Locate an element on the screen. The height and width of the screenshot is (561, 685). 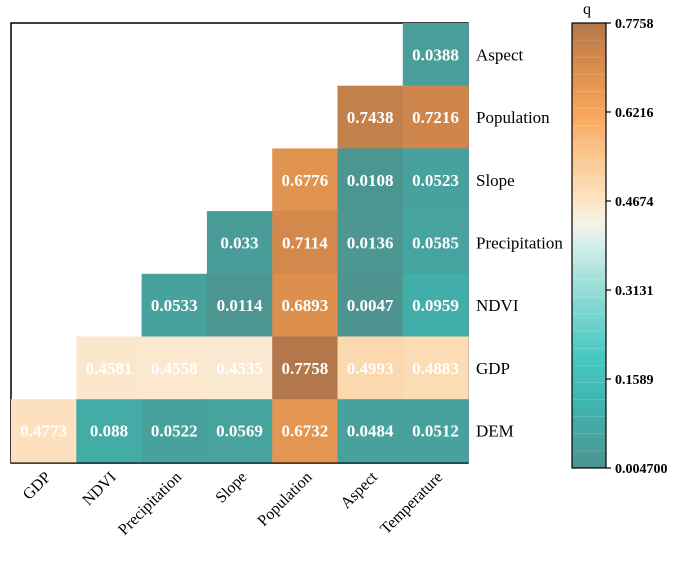
cell-value-label: 0.0533 is located at coordinates (174, 305).